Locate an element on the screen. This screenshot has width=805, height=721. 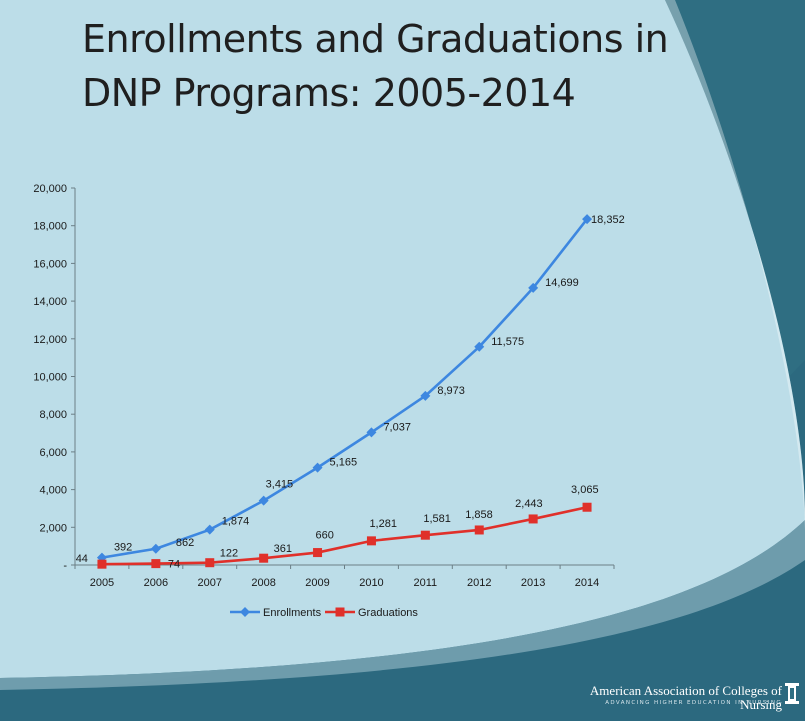
data-label-graduations-2010: 1,281 is located at coordinates (383, 524).